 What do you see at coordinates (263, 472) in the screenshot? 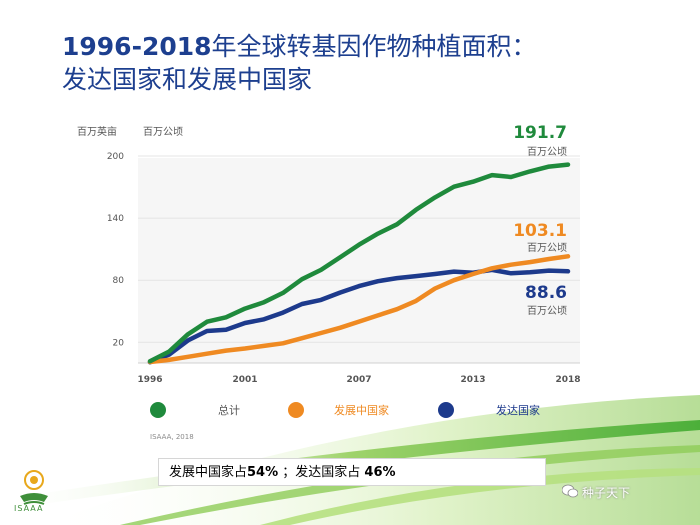
I see `share-note-pct1: 54%` at bounding box center [263, 472].